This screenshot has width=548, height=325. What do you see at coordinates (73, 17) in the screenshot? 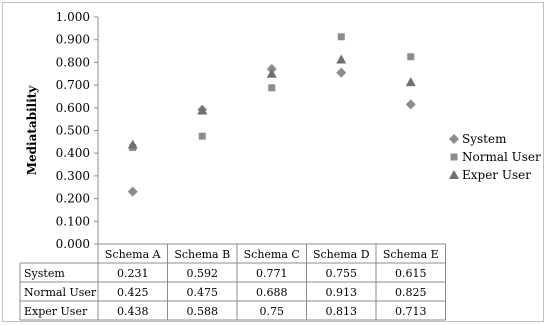
I see `y-tick-label: 1.000` at bounding box center [73, 17].